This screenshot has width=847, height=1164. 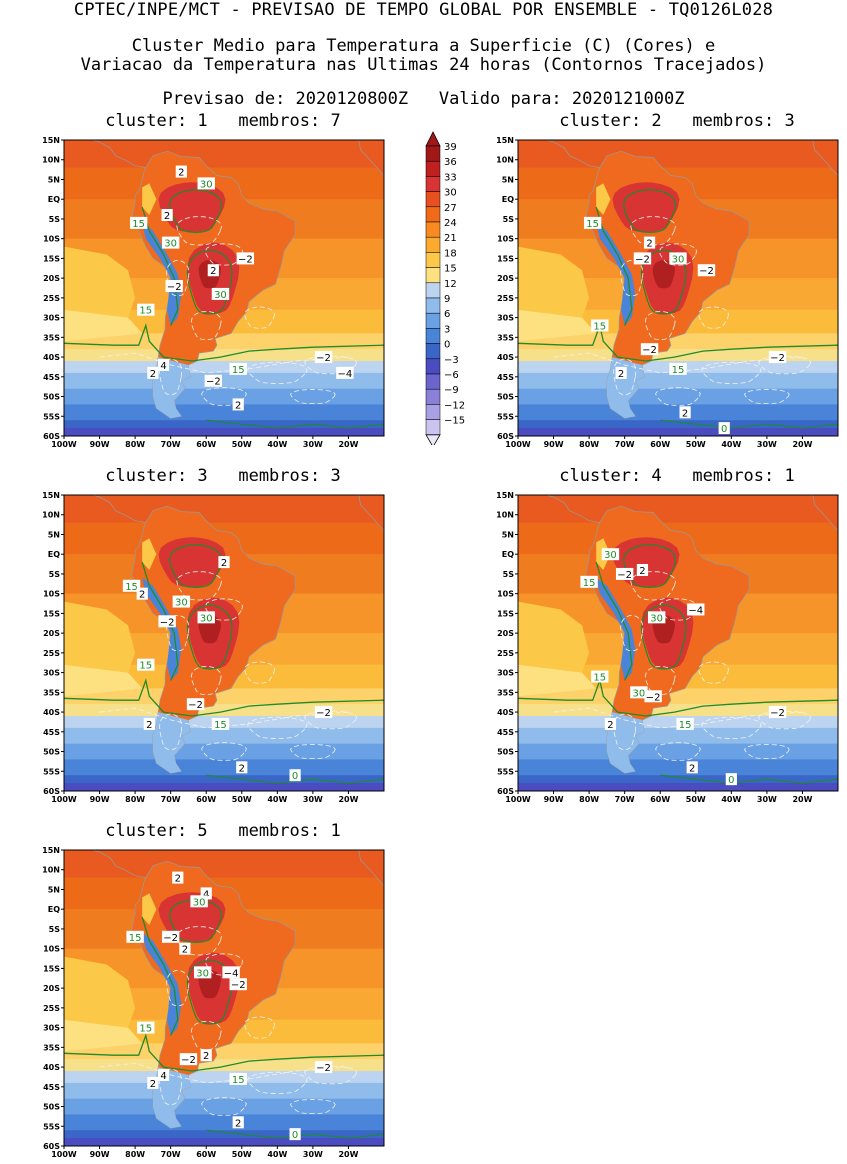 What do you see at coordinates (51, 653) in the screenshot?
I see `lat-tick-label: 25S` at bounding box center [51, 653].